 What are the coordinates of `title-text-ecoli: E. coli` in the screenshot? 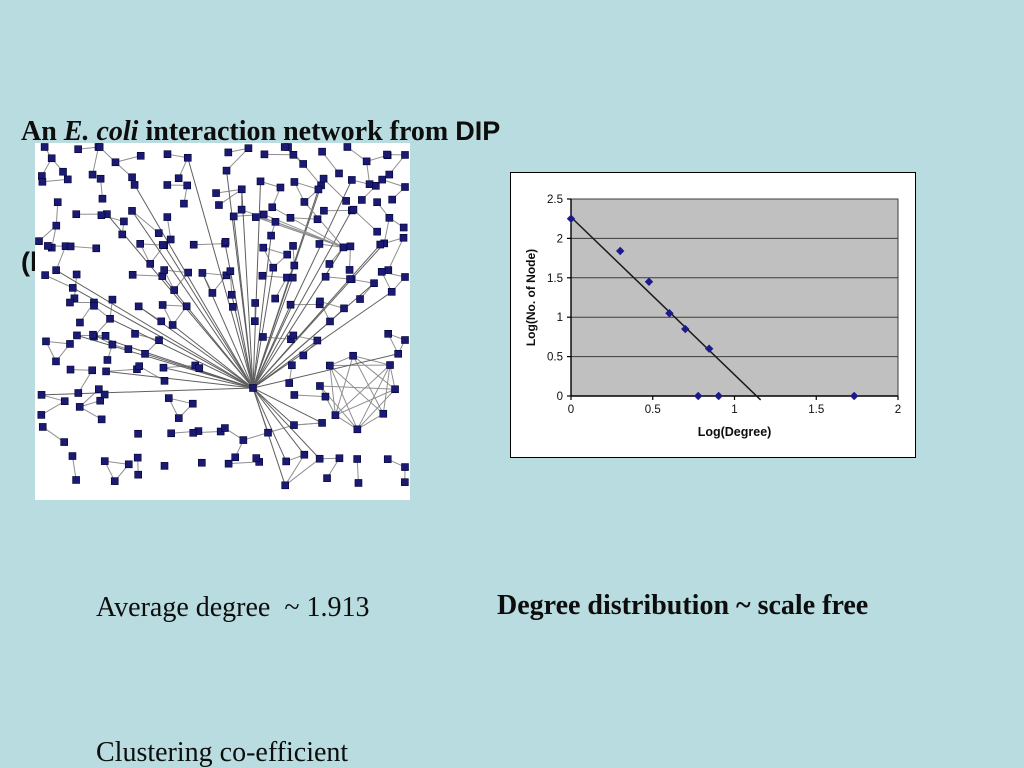 It's located at (101, 131).